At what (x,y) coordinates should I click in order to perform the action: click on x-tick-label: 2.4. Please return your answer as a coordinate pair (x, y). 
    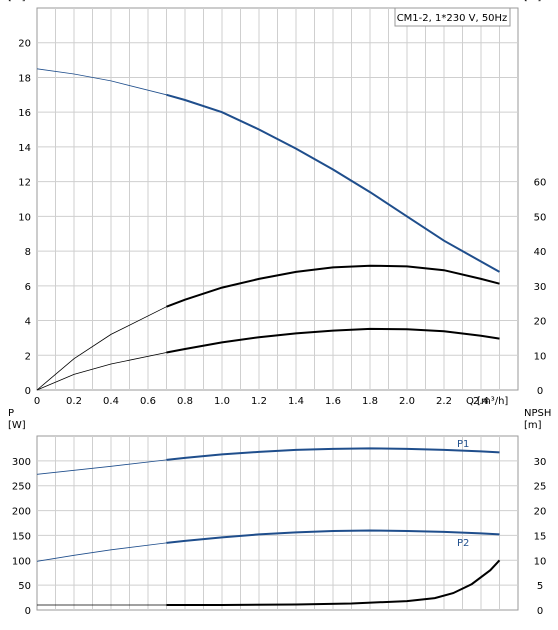
    Looking at the image, I should click on (481, 401).